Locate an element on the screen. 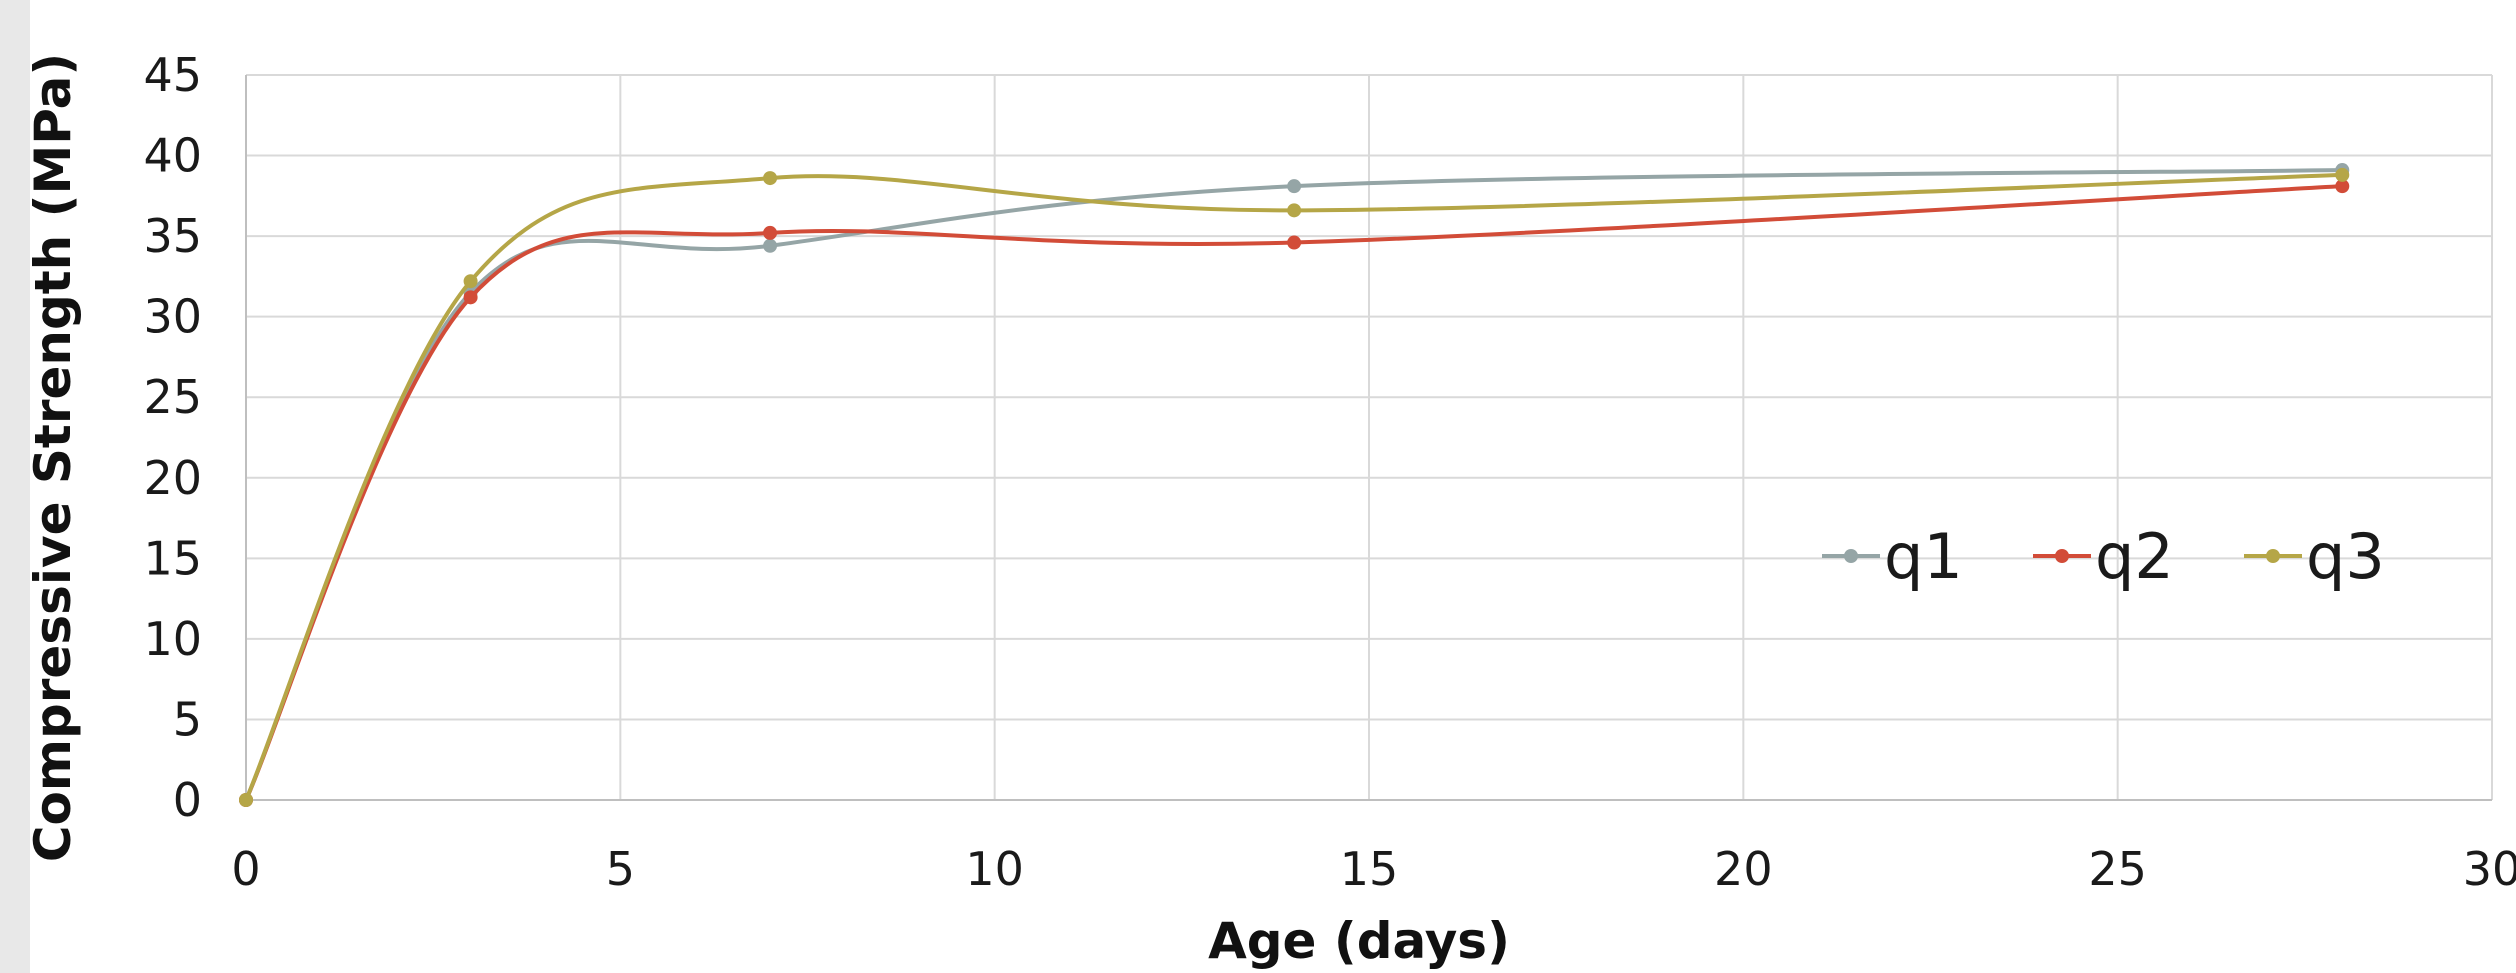 The image size is (2516, 973). legend: q1 q2 q3 is located at coordinates (2103, 556).